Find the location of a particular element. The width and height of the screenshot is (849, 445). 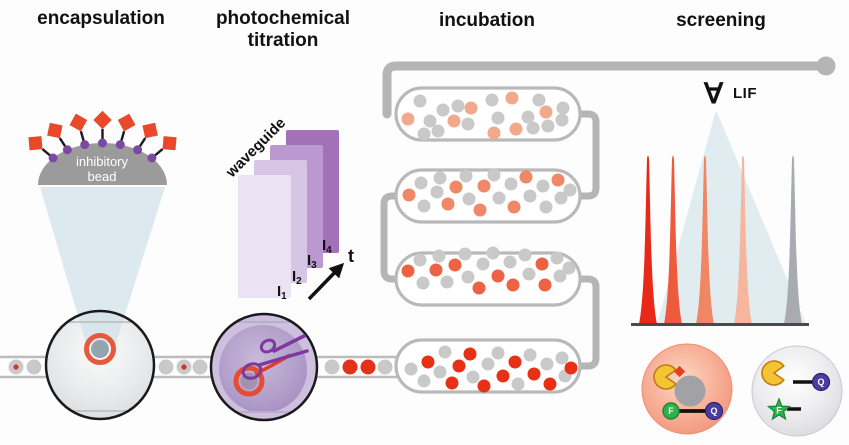

intensity-label: I3 is located at coordinates (312, 261).